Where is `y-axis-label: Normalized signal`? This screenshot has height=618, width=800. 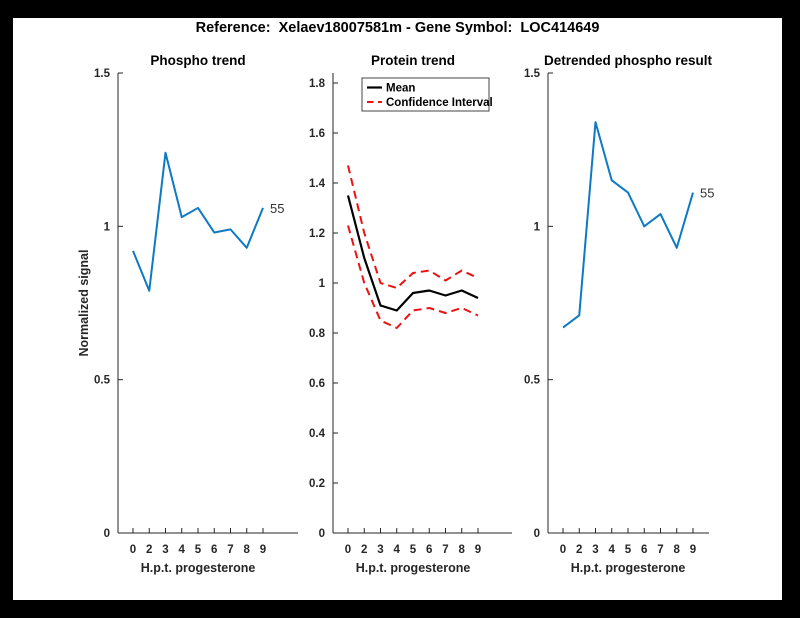
y-axis-label: Normalized signal is located at coordinates (84, 303).